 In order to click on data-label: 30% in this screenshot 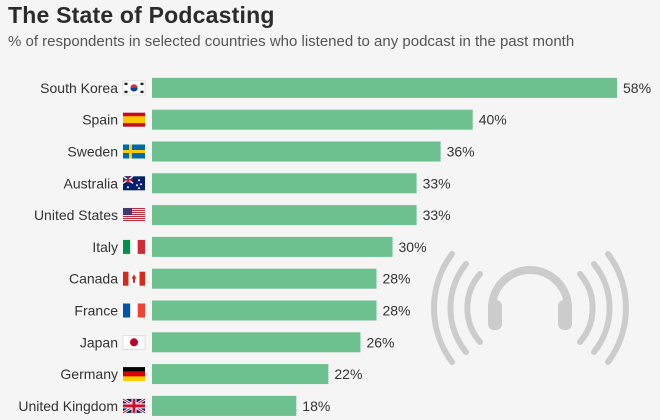, I will do `click(413, 247)`.